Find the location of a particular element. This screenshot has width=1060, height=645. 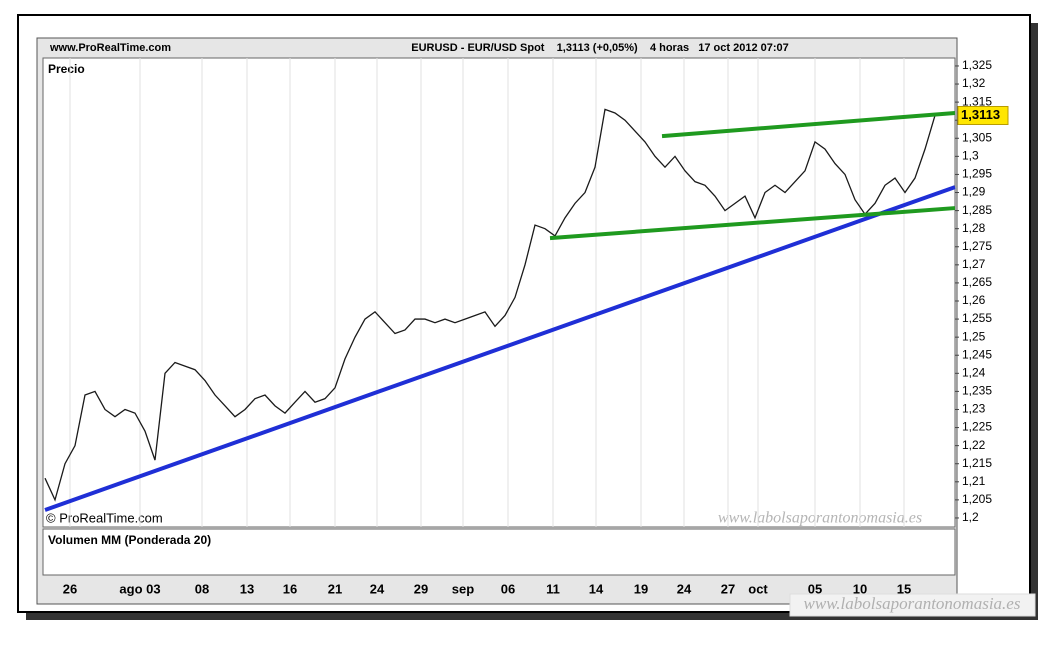

y-tick-label: 1,285 is located at coordinates (977, 210).